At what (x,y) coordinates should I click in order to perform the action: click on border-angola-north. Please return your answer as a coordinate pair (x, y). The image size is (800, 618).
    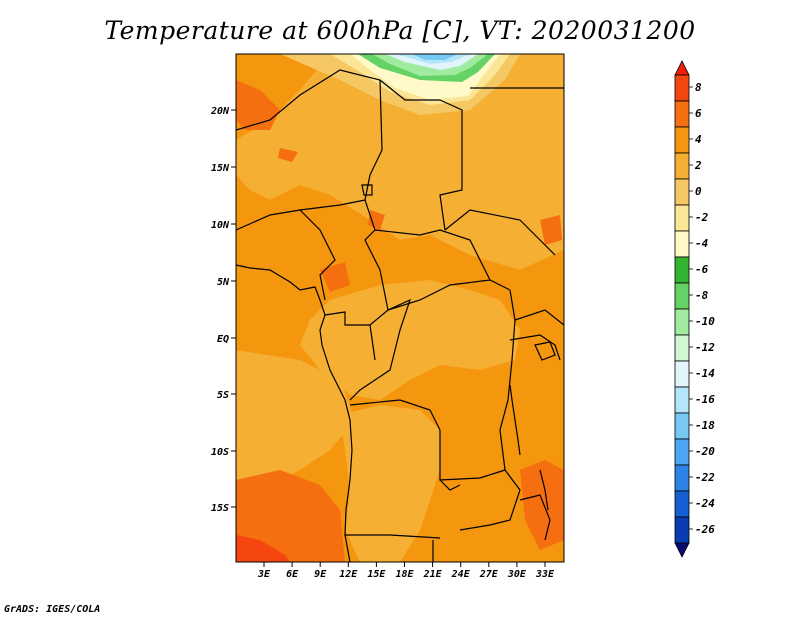
    Looking at the image, I should click on (395, 415).